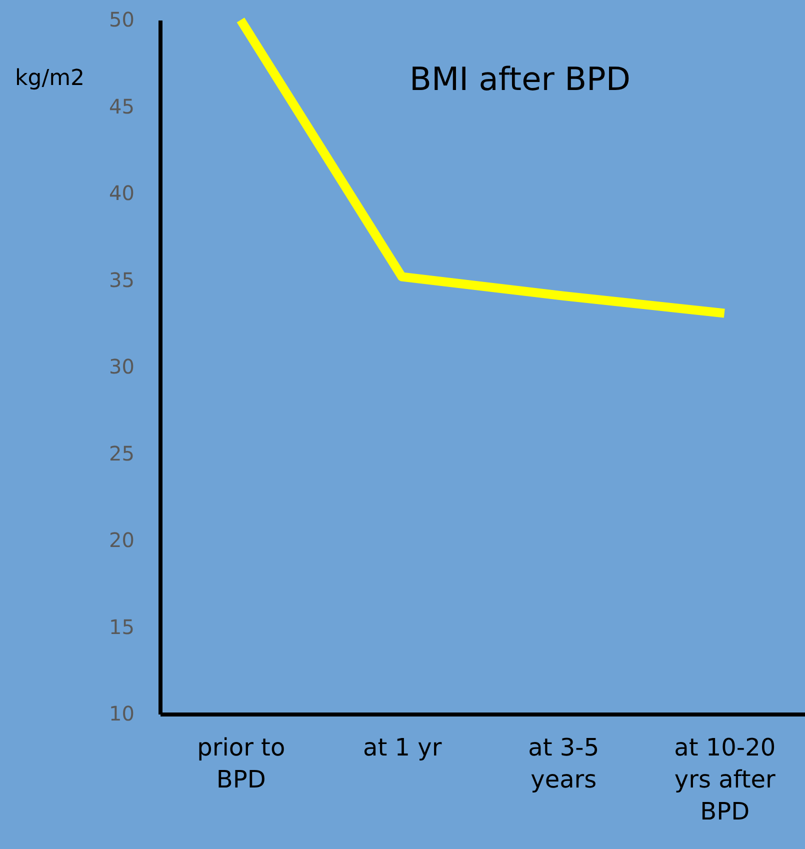  Describe the element at coordinates (121, 453) in the screenshot. I see `y-tick-label: 25` at that location.